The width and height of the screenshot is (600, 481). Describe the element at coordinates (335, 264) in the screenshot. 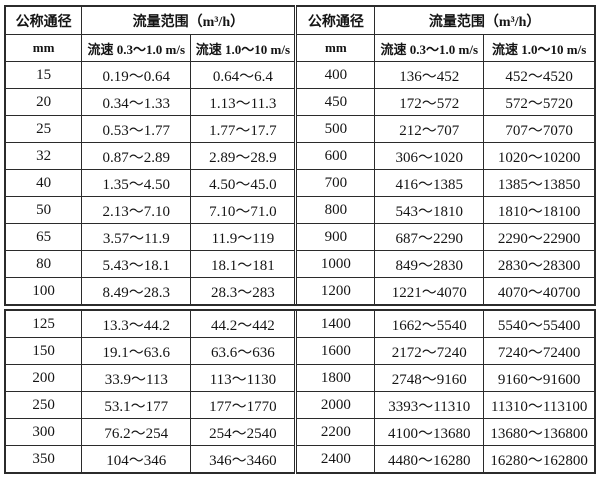

I see `diameter-cell: 1000` at that location.